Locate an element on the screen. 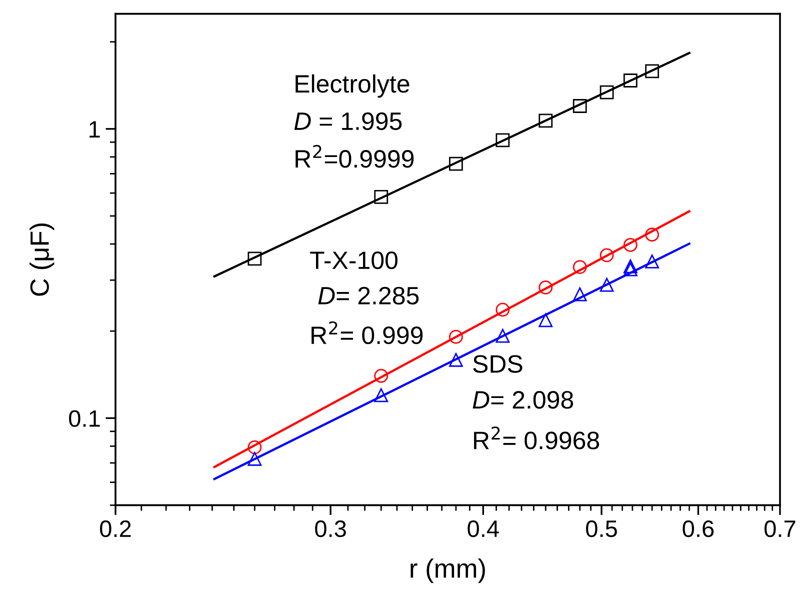 This screenshot has height=604, width=803. x-axis-title: r (mm) is located at coordinates (447, 571).